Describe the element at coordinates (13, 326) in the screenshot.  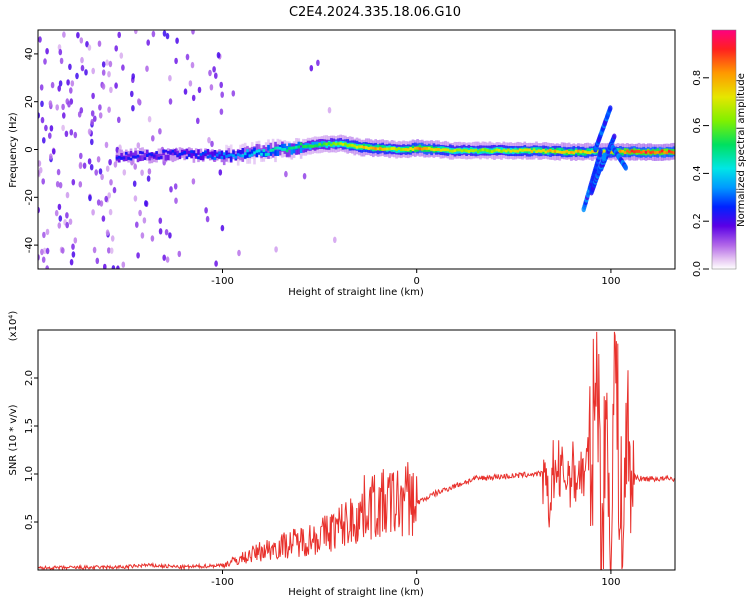
I see `snr-scale-label: (x10⁴)` at that location.